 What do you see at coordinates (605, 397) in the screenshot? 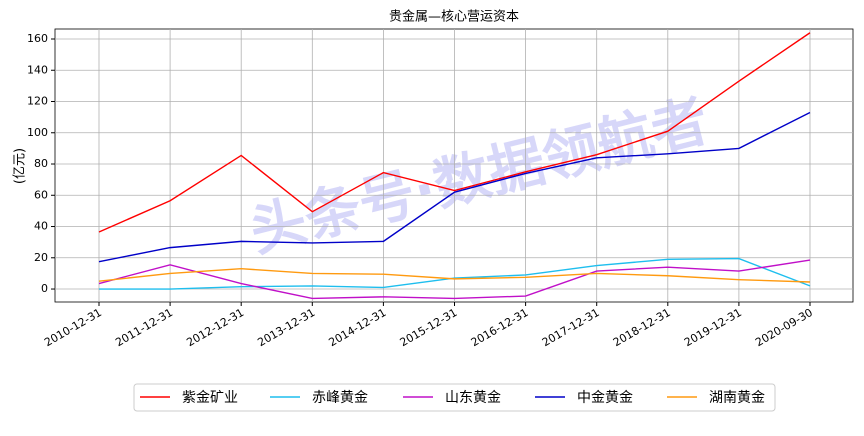
I see `legend-label: 中金黄金` at bounding box center [605, 397].